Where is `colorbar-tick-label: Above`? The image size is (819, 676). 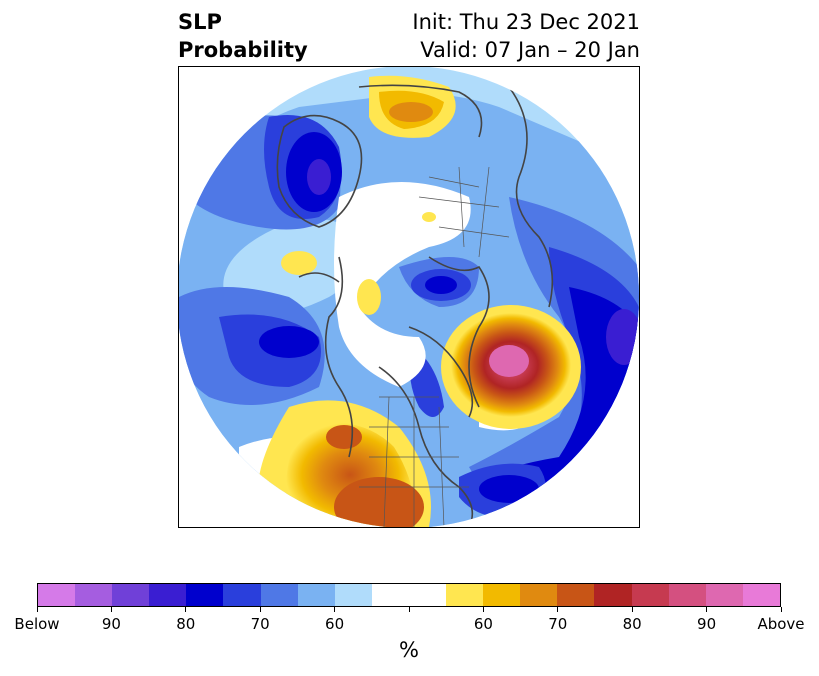 colorbar-tick-label: Above is located at coordinates (781, 624).